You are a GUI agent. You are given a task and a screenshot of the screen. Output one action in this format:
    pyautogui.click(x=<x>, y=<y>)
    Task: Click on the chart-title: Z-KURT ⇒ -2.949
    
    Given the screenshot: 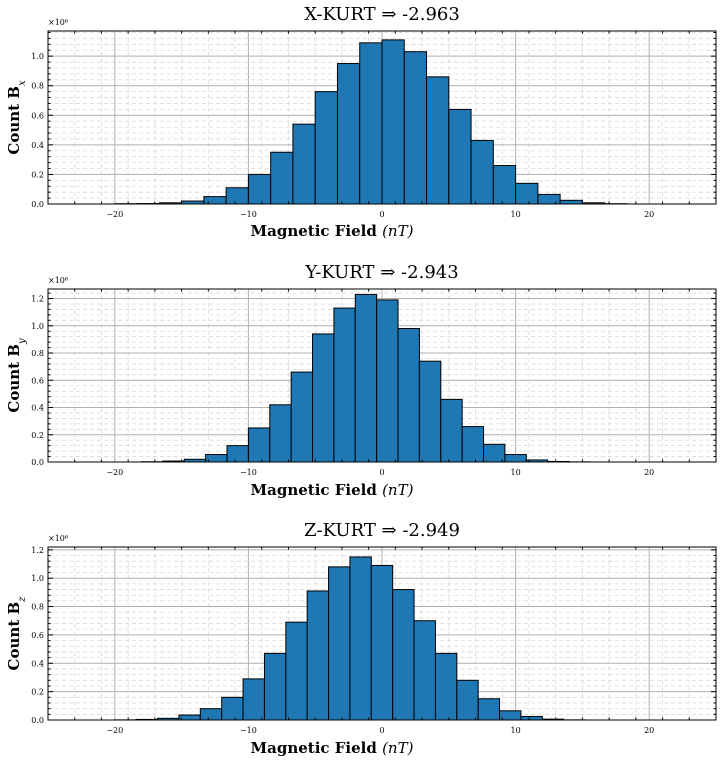 What is the action you would take?
    pyautogui.click(x=382, y=530)
    